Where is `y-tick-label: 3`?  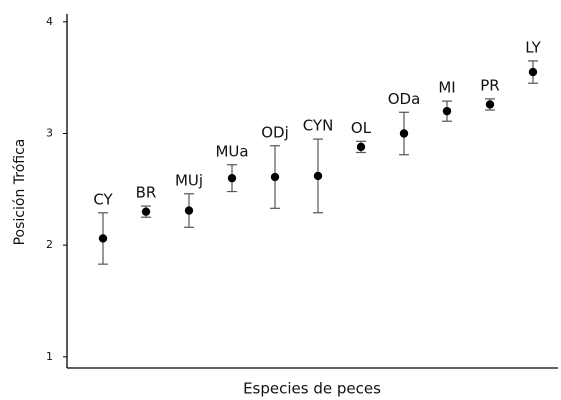 y-tick-label: 3 is located at coordinates (49, 132).